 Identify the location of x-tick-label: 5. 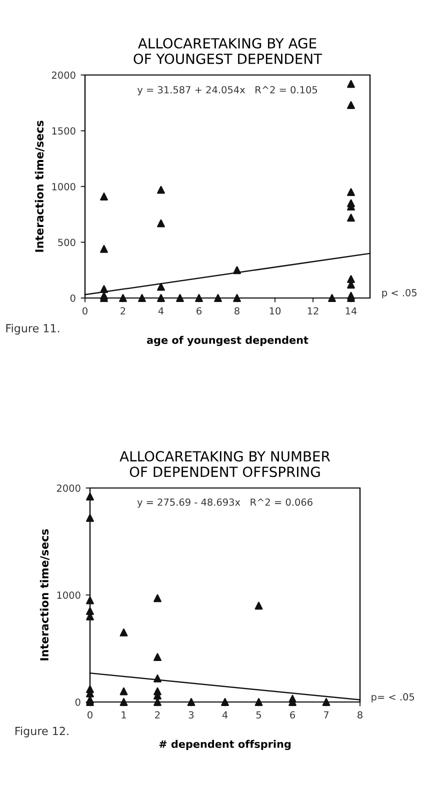
(258, 715).